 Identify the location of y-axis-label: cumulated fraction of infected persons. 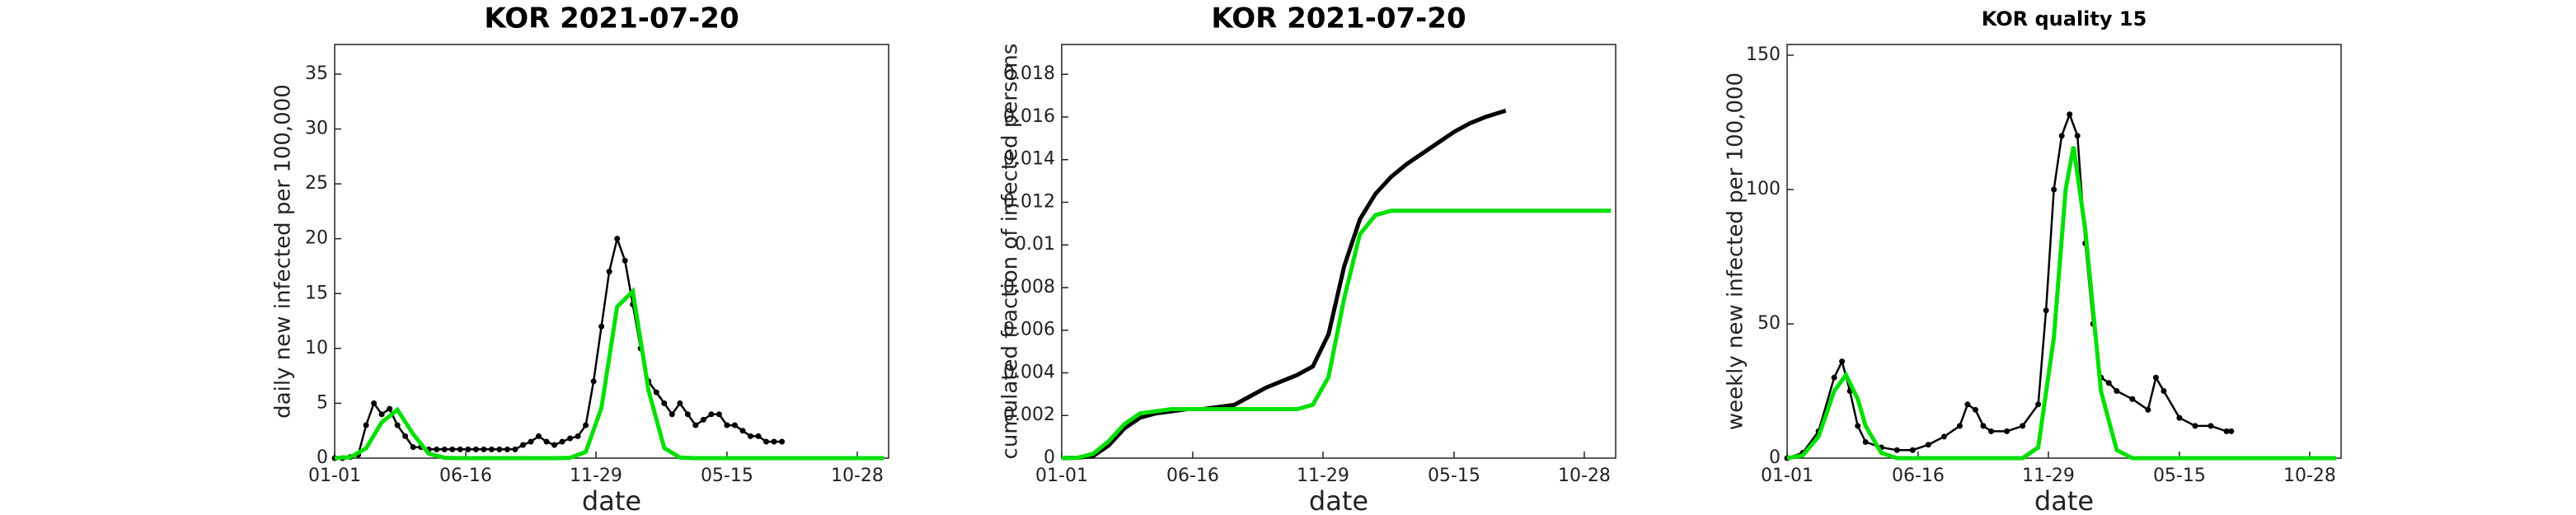
(1011, 252).